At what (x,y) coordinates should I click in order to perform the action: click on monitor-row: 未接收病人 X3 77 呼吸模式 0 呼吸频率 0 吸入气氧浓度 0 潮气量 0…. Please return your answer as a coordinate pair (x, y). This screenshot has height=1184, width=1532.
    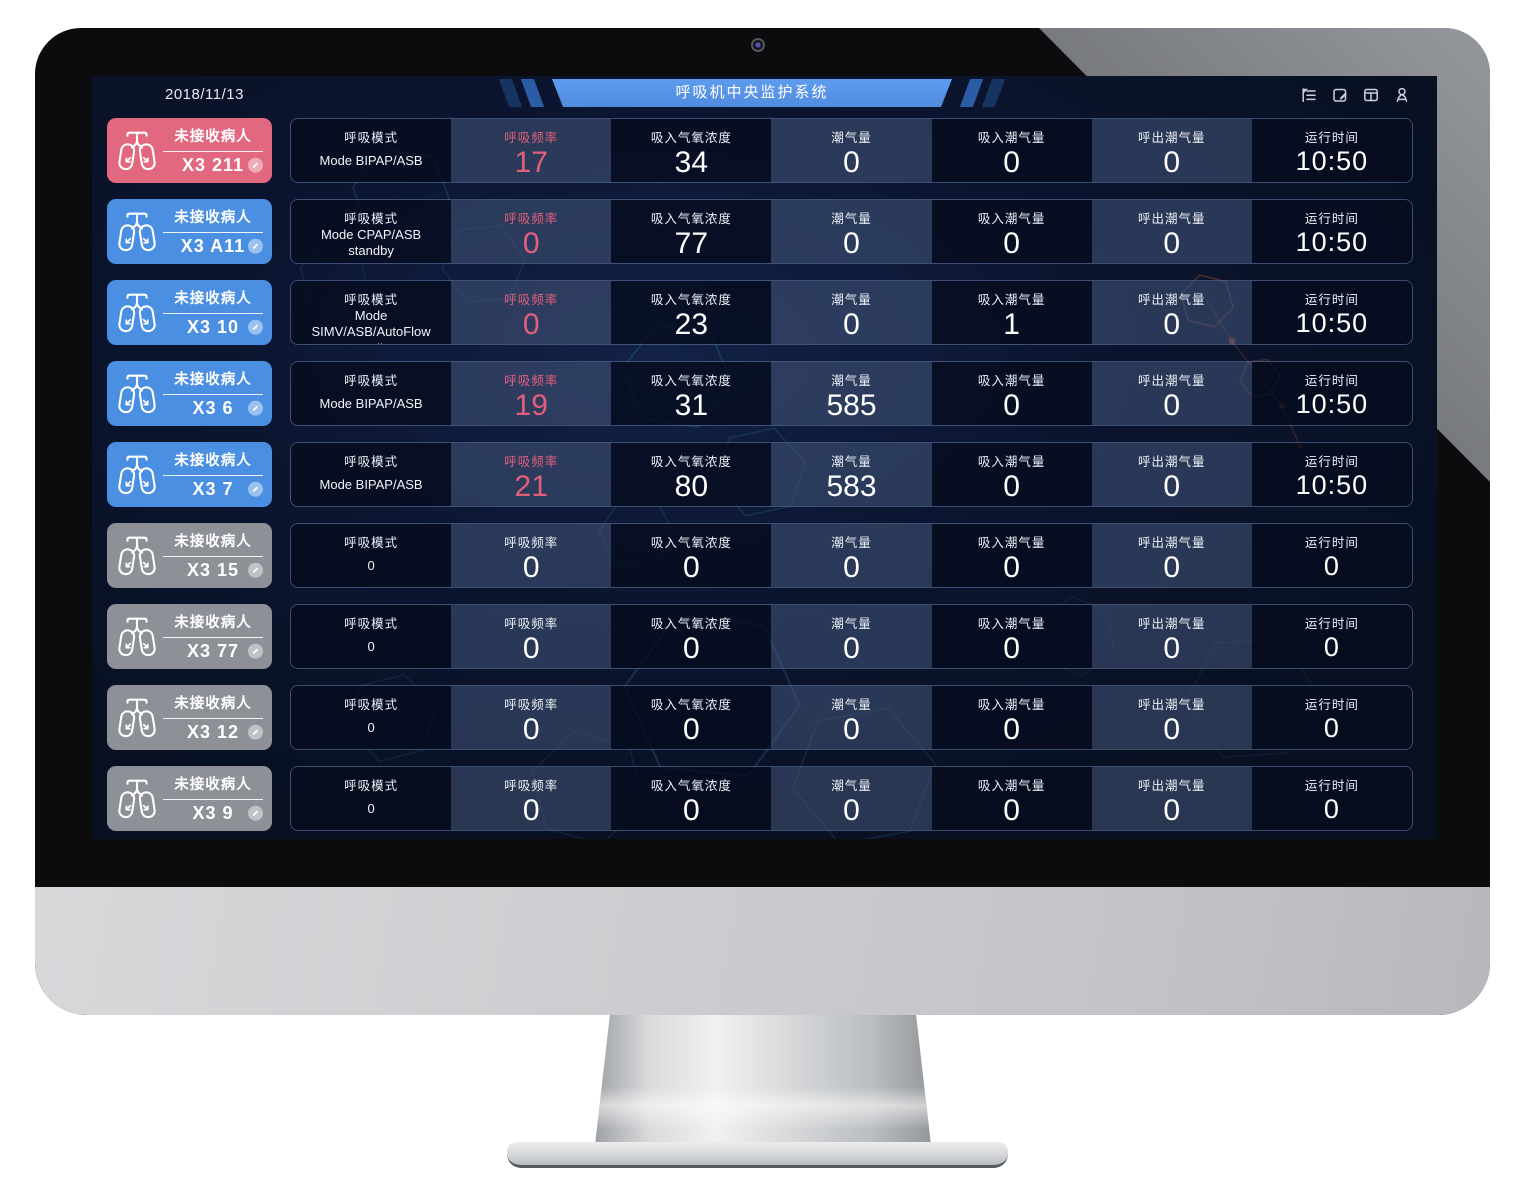
    Looking at the image, I should click on (760, 636).